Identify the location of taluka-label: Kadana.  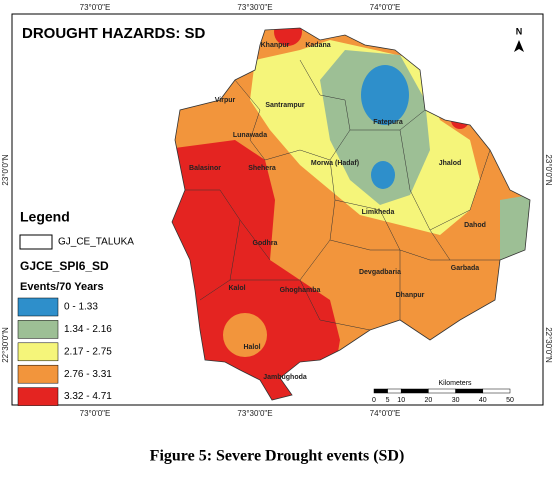
(317, 45).